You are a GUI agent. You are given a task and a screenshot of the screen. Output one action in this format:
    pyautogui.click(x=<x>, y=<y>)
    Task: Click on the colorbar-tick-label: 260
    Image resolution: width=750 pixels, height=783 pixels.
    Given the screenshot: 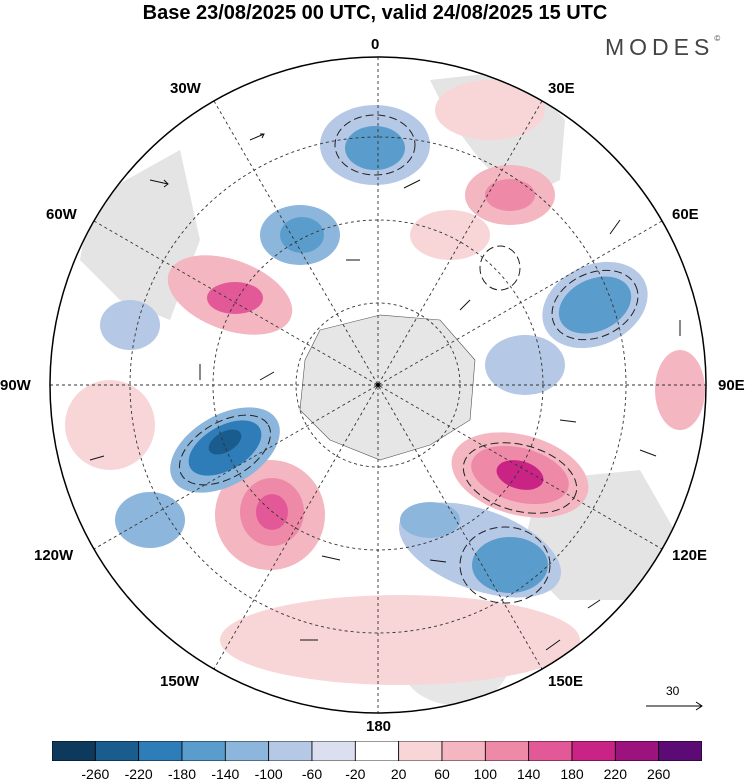 What is the action you would take?
    pyautogui.click(x=658, y=774)
    